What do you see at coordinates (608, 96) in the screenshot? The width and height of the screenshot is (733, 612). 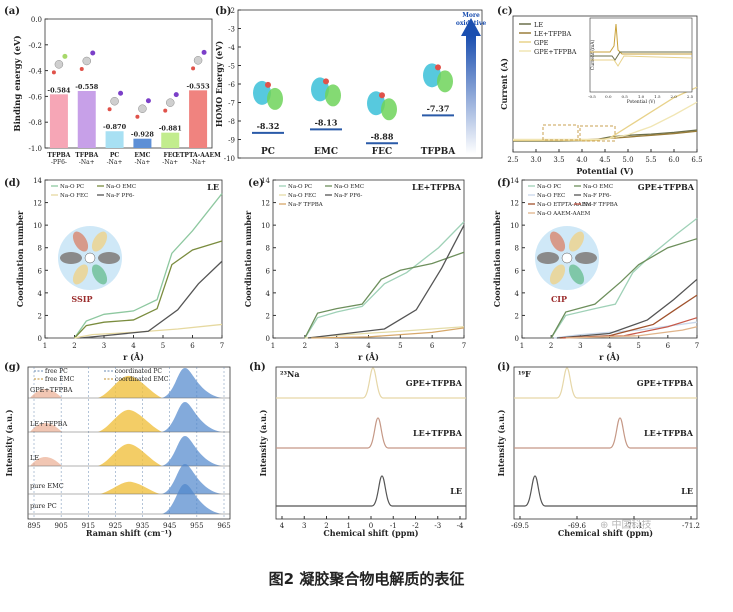 I see `inset-tick-label: 0.0` at bounding box center [608, 96].